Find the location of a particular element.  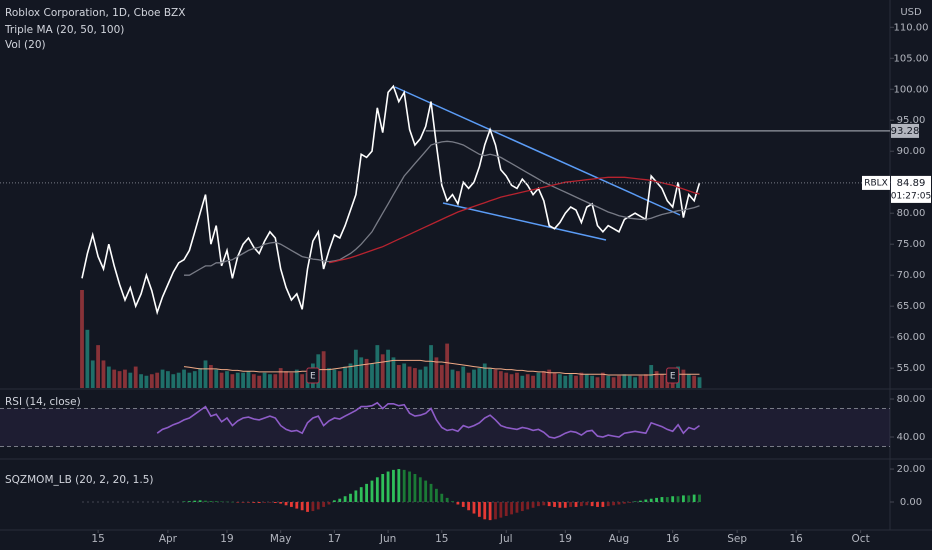

x-tick-label: 19 is located at coordinates (226, 539).